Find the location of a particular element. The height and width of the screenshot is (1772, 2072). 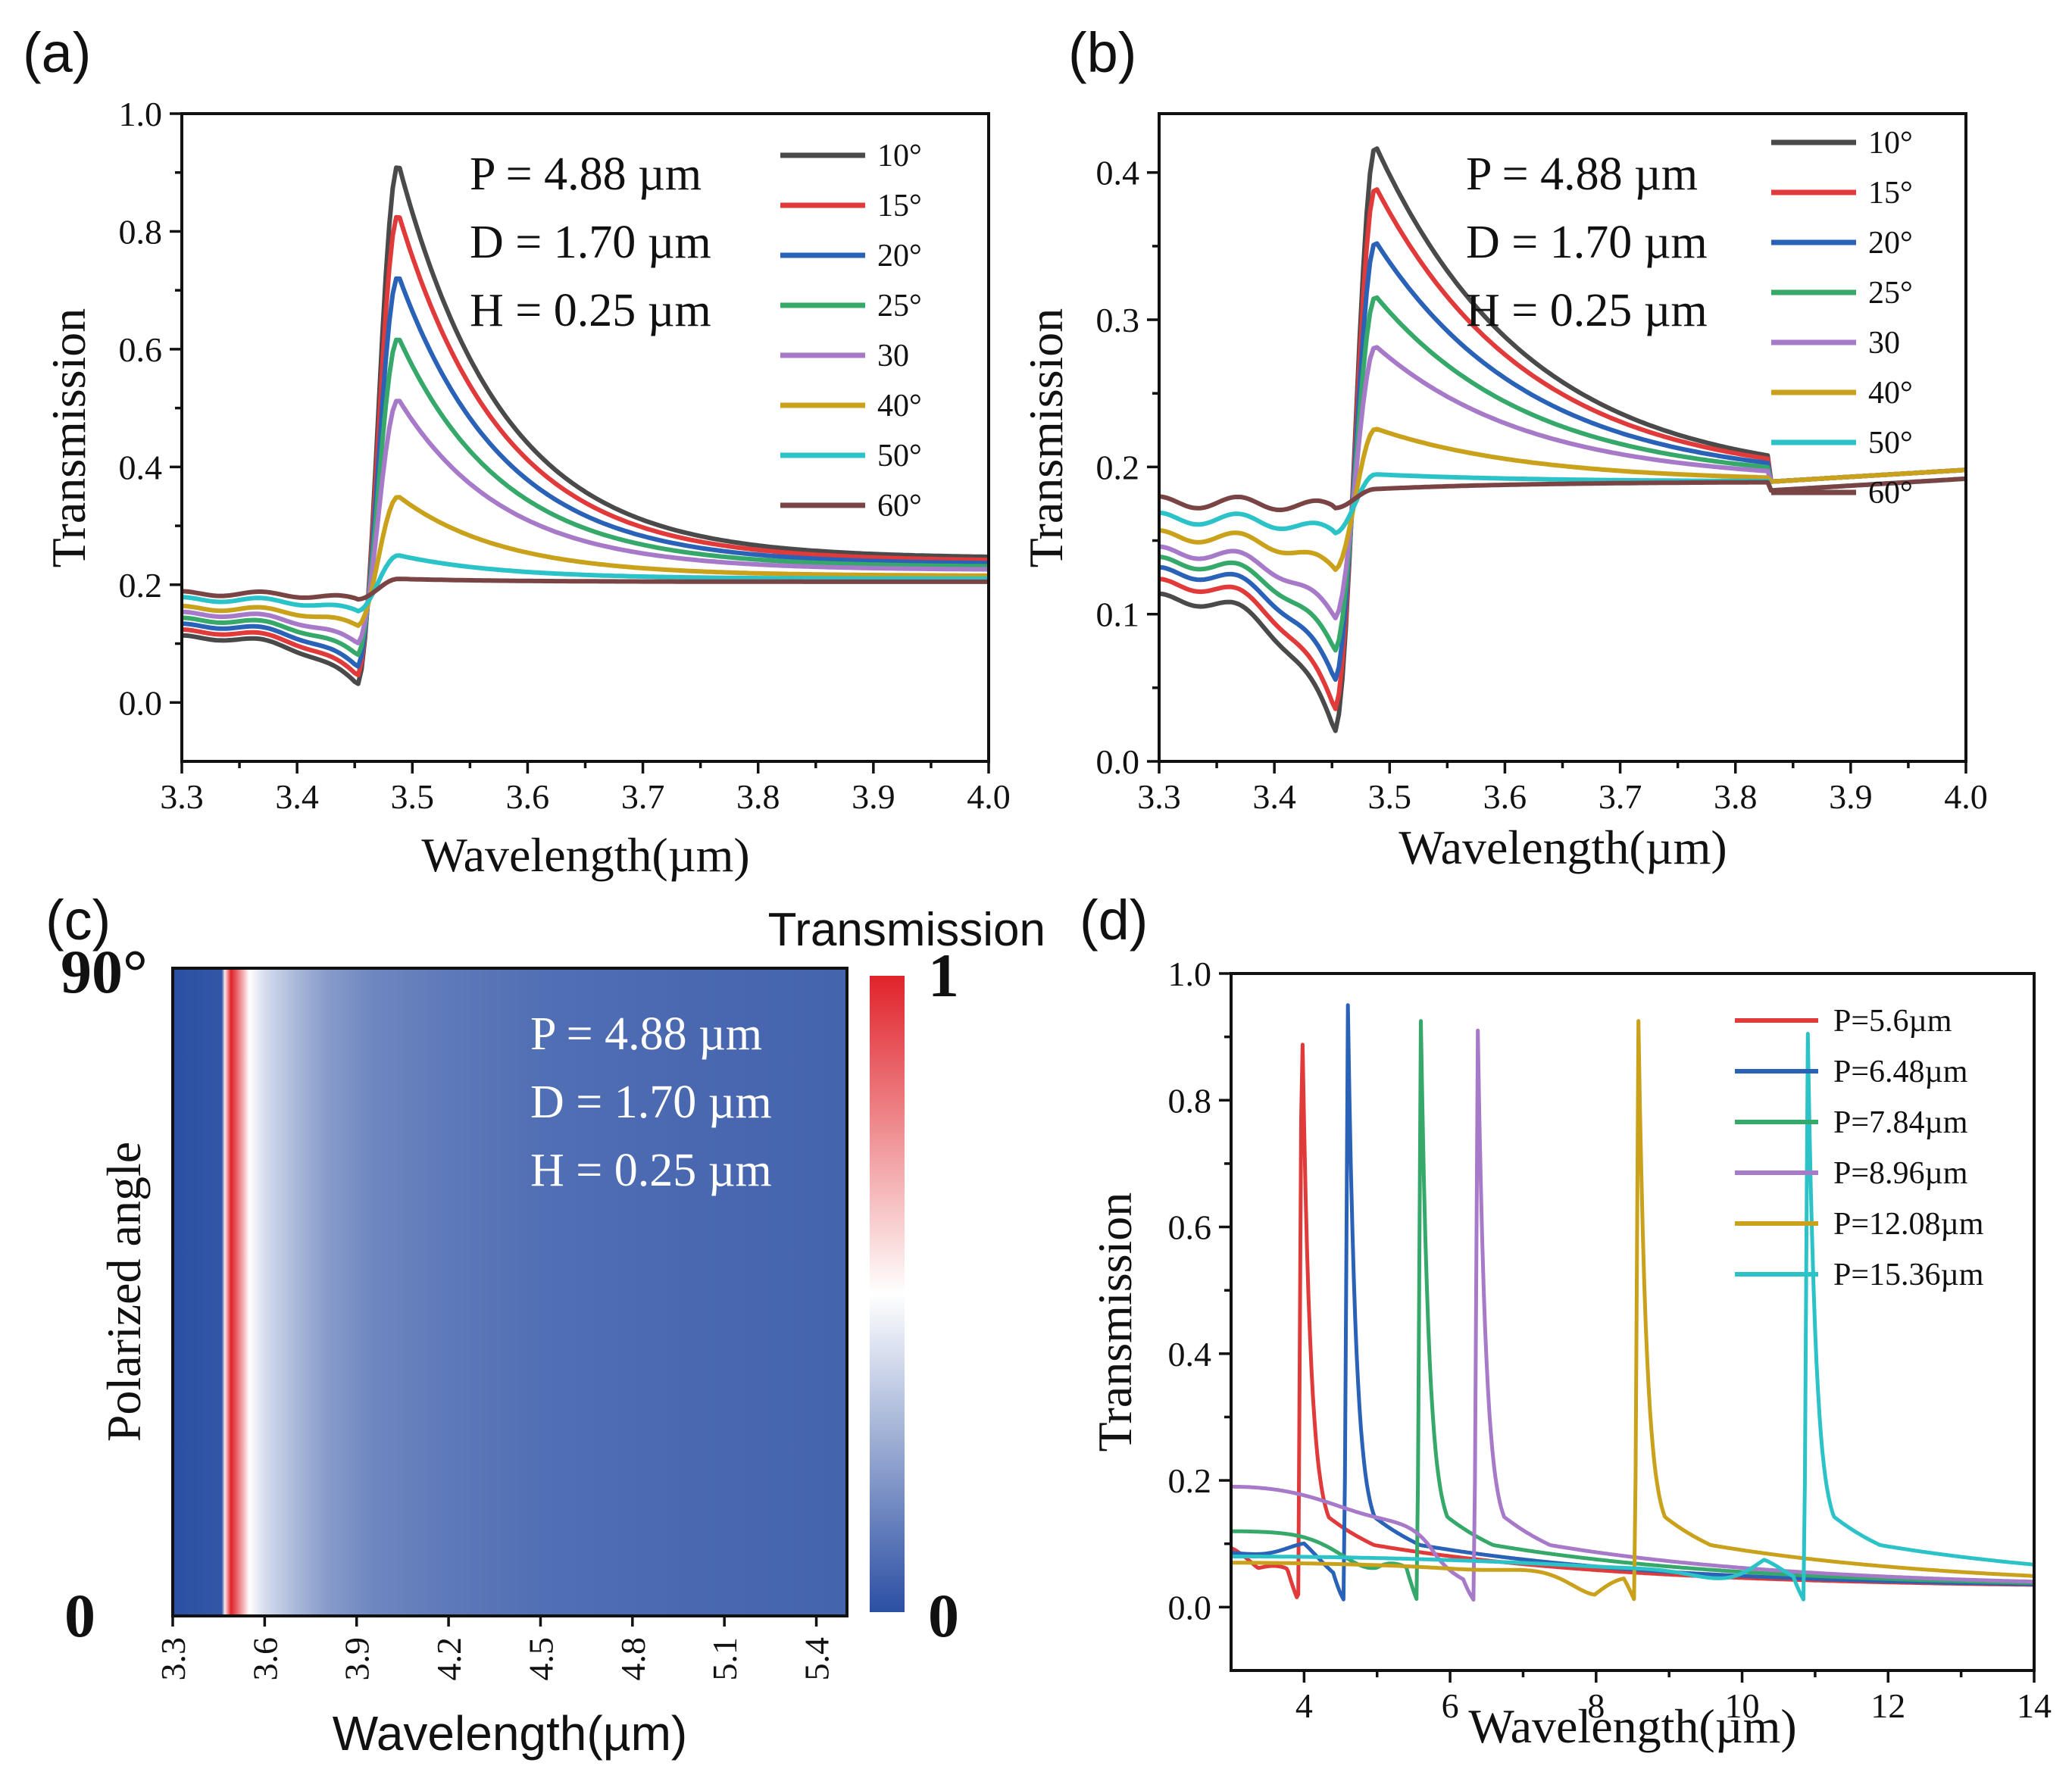

series-line-50° is located at coordinates (584, 583).